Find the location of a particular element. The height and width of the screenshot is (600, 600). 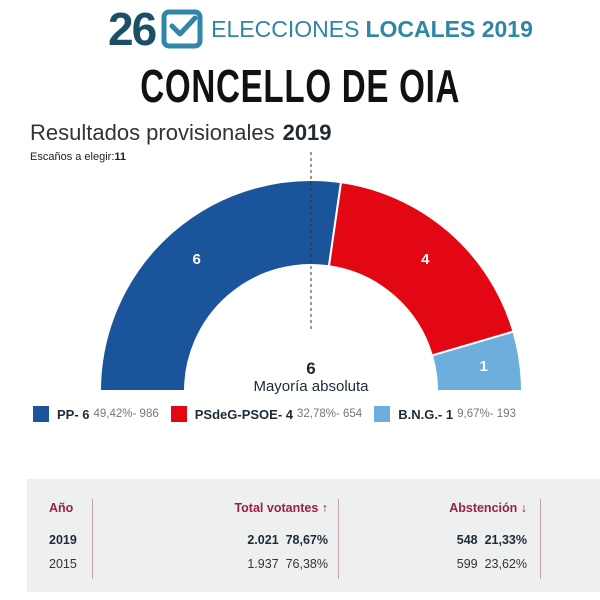

legend-item-pp: PP- 6 49,42%- 986 is located at coordinates (96, 414).